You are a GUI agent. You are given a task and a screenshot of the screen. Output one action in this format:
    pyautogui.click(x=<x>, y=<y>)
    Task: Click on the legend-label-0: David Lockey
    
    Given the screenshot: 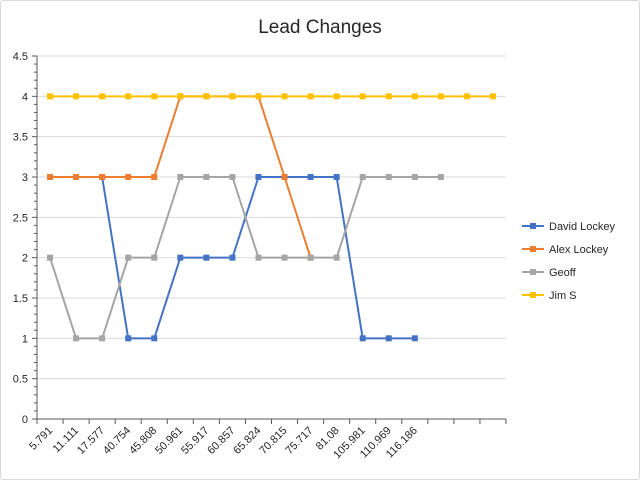 What is the action you would take?
    pyautogui.click(x=582, y=227)
    